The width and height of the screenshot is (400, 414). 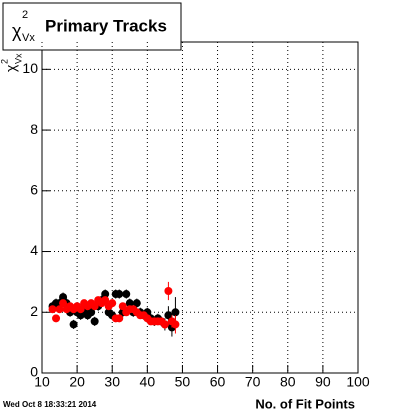 I want to click on x-label: No. of Fit Points, so click(x=305, y=403).